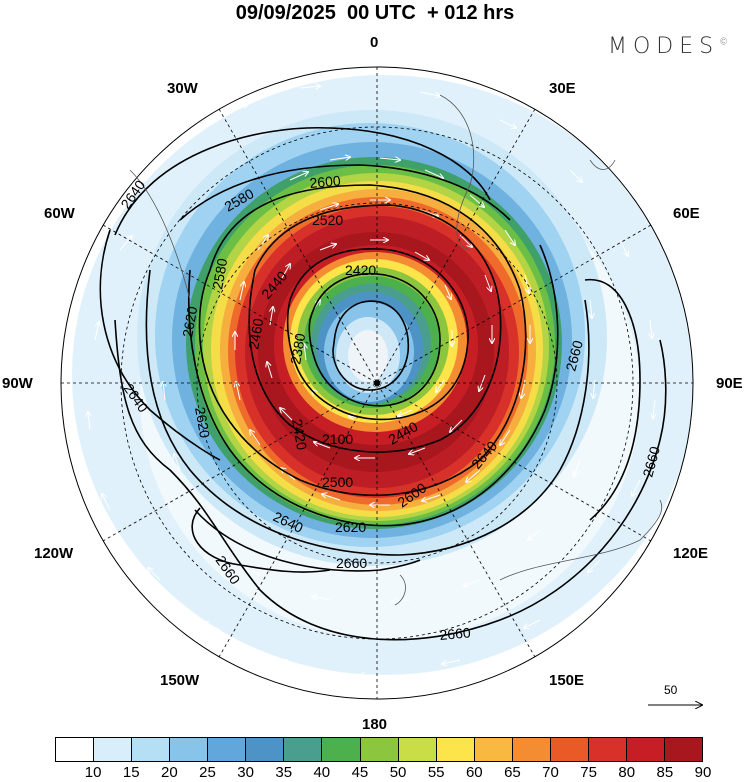  Describe the element at coordinates (691, 553) in the screenshot. I see `lon-label-120e: 120E` at that location.